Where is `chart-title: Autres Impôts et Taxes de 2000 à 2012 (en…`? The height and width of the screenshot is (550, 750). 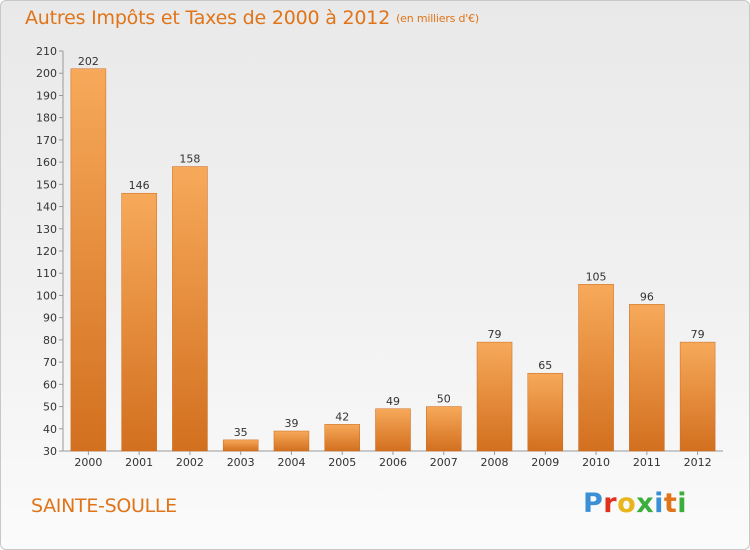 chart-title: Autres Impôts et Taxes de 2000 à 2012 (en… is located at coordinates (252, 18).